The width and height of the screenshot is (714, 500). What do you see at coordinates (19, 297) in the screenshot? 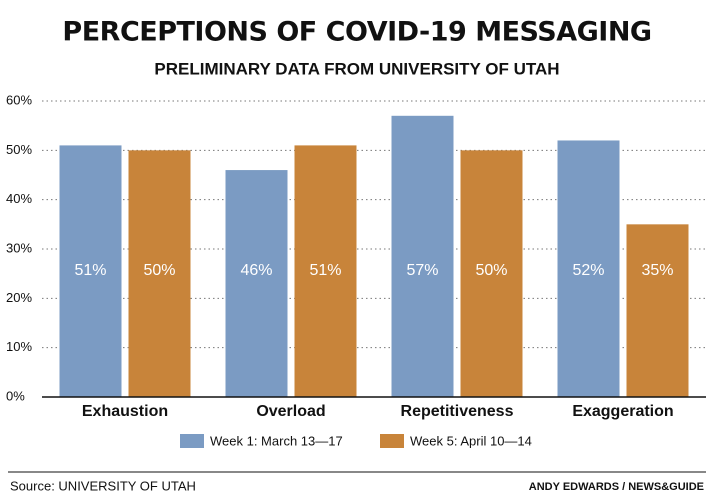
I see `y-tick-label: 20%` at bounding box center [19, 297].